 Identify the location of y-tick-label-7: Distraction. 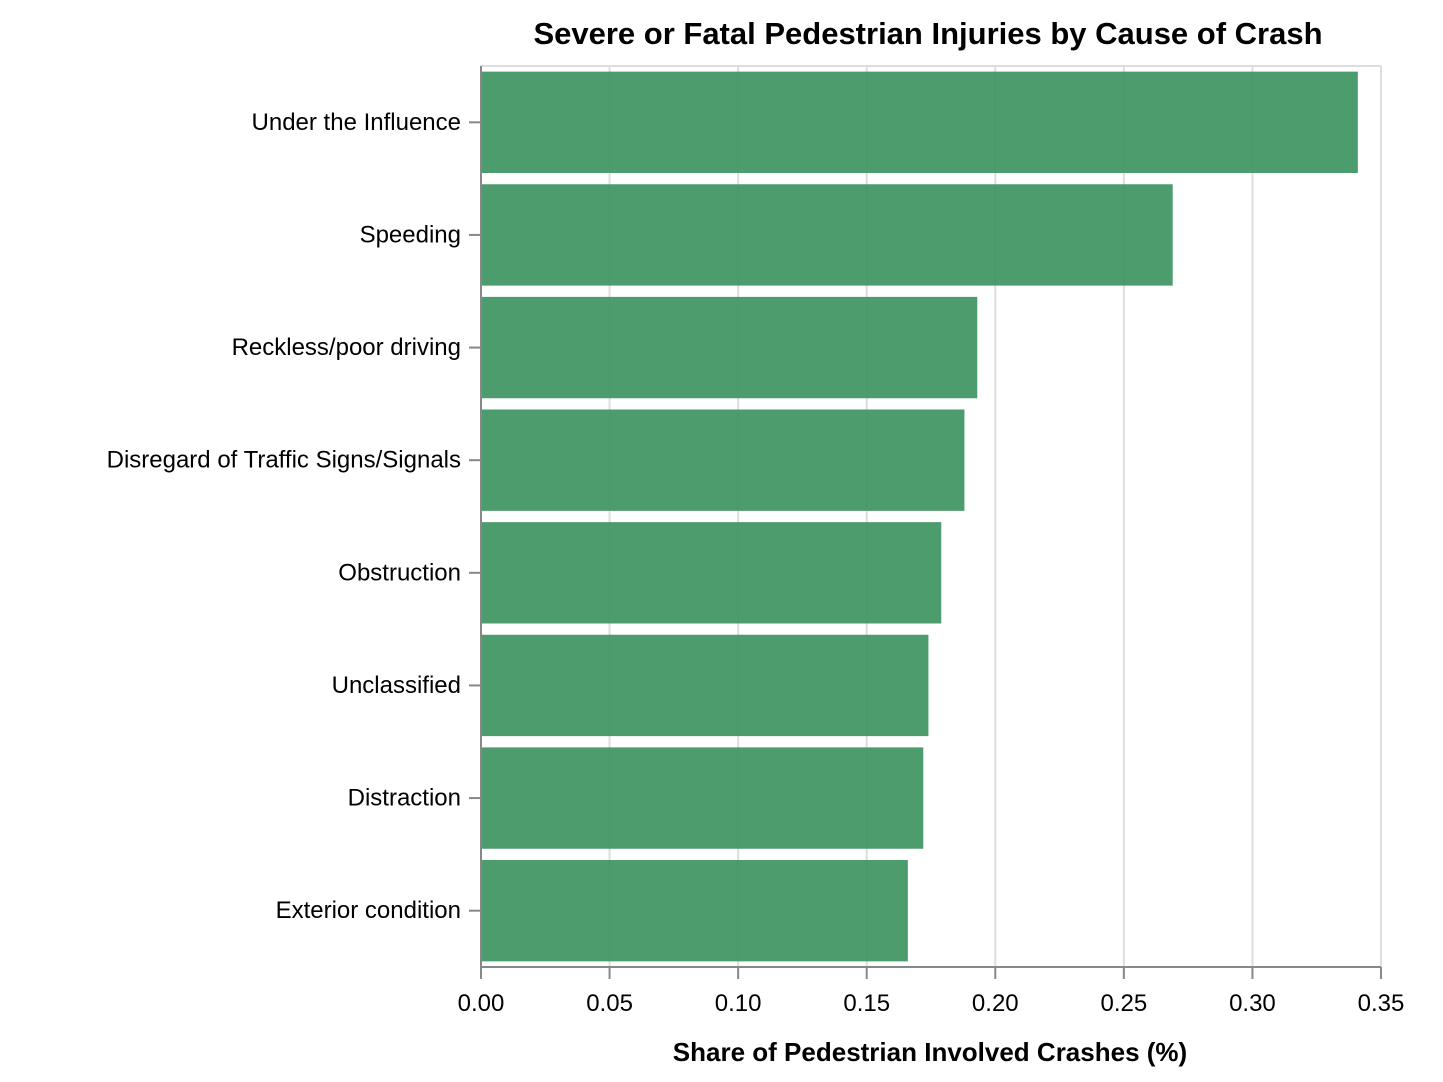
(404, 798).